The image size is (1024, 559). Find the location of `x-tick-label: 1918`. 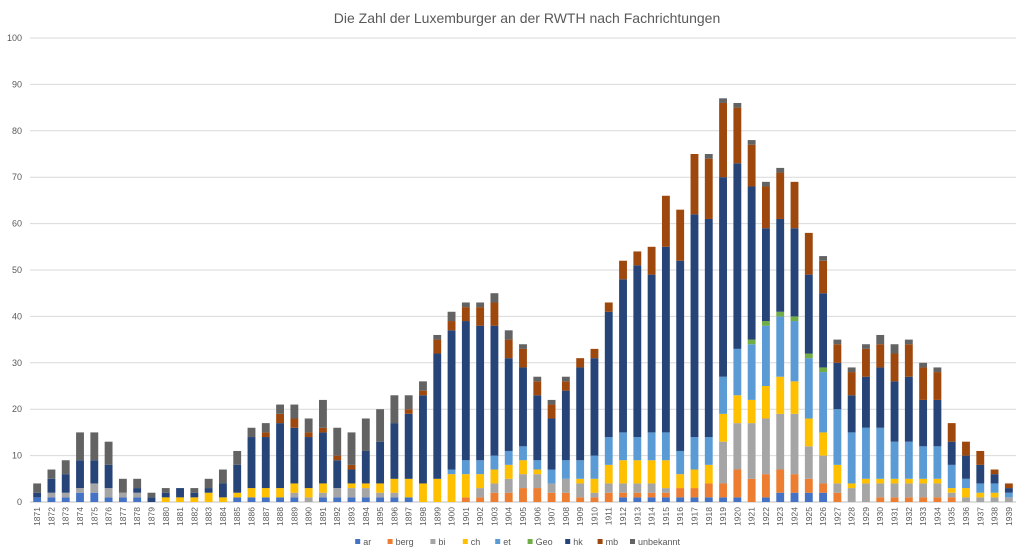

x-tick-label: 1918 is located at coordinates (709, 516).